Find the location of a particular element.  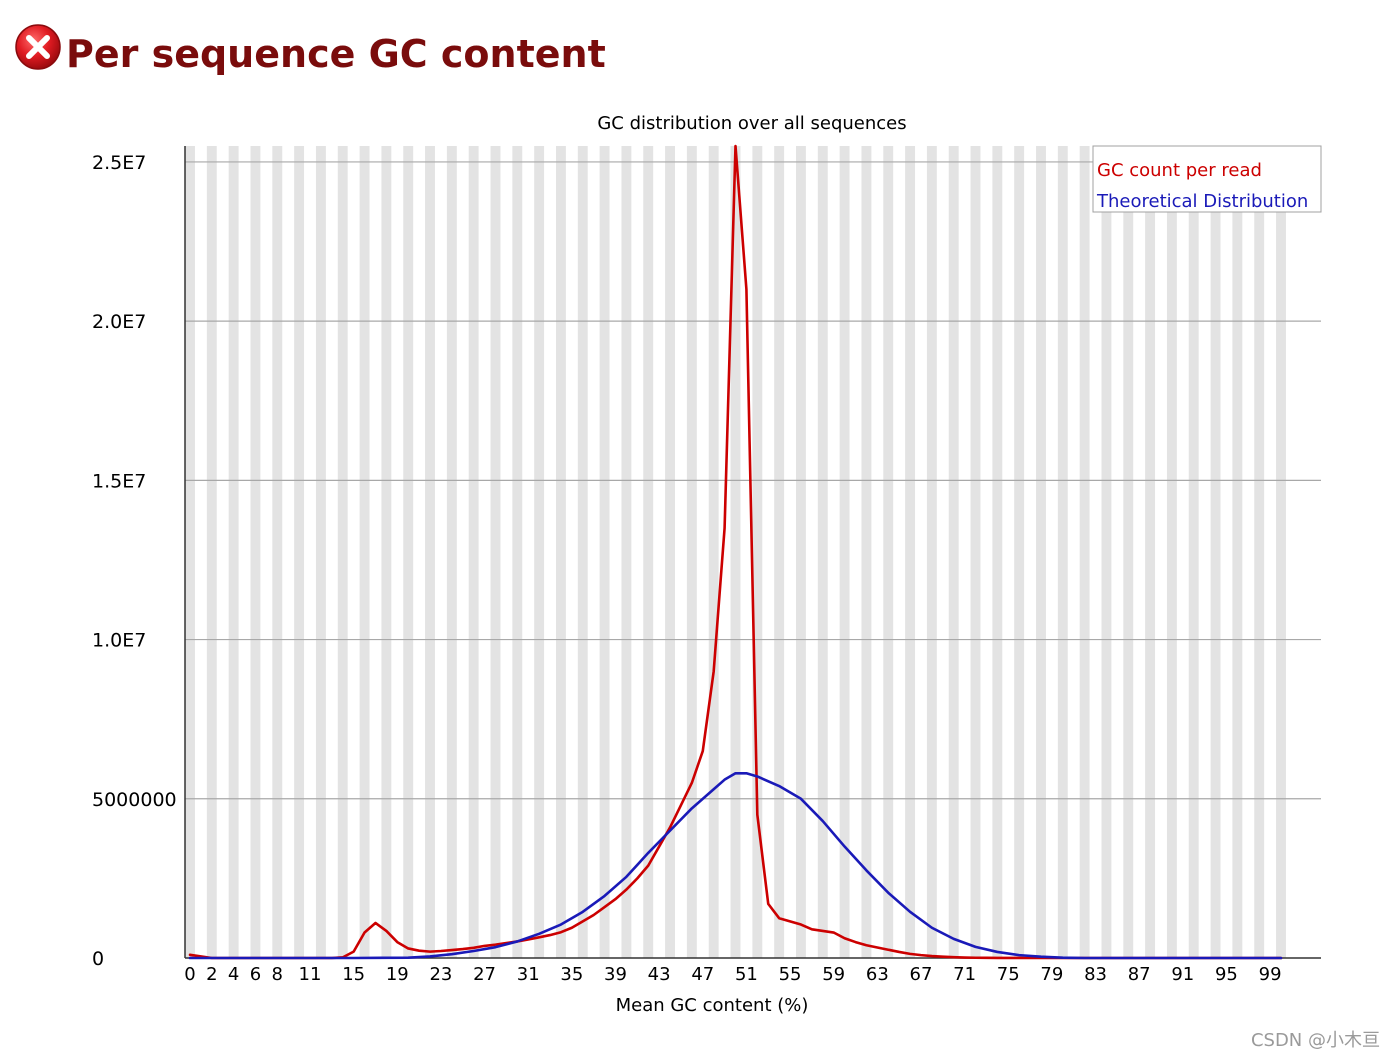

x-tick-label: 59 is located at coordinates (833, 974).